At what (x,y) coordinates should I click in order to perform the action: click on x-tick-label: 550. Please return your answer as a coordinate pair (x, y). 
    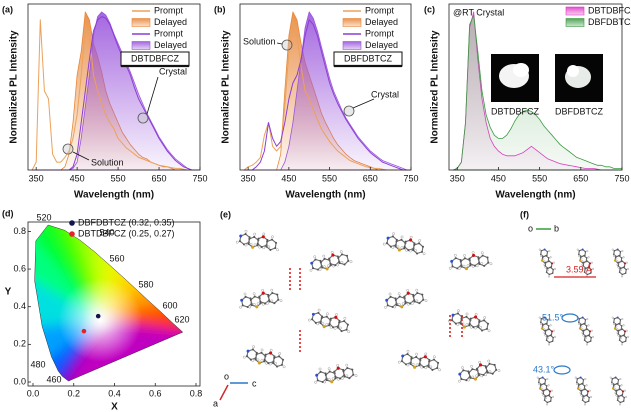
    Looking at the image, I should click on (329, 178).